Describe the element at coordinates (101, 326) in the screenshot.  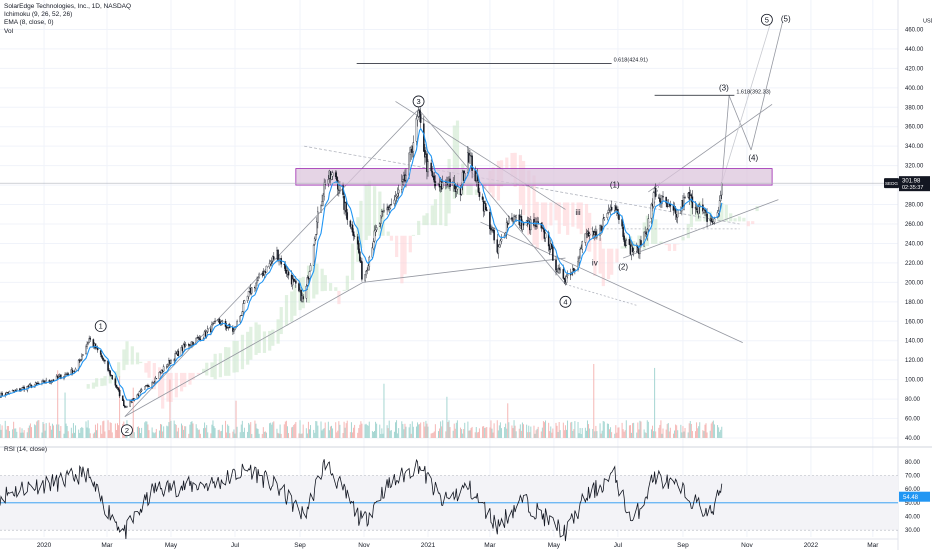
I see `wave-label: 1` at that location.